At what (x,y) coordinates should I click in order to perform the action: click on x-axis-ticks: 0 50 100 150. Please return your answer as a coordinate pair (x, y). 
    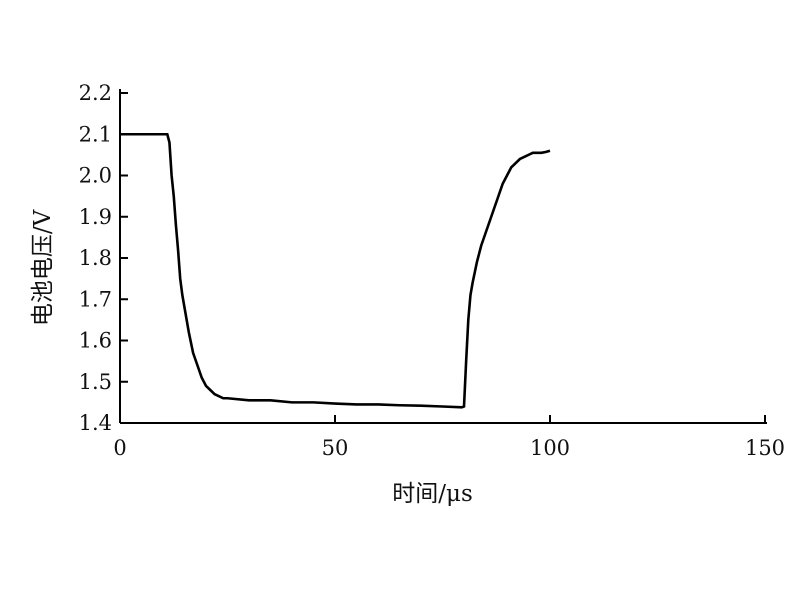
    Looking at the image, I should click on (449, 437).